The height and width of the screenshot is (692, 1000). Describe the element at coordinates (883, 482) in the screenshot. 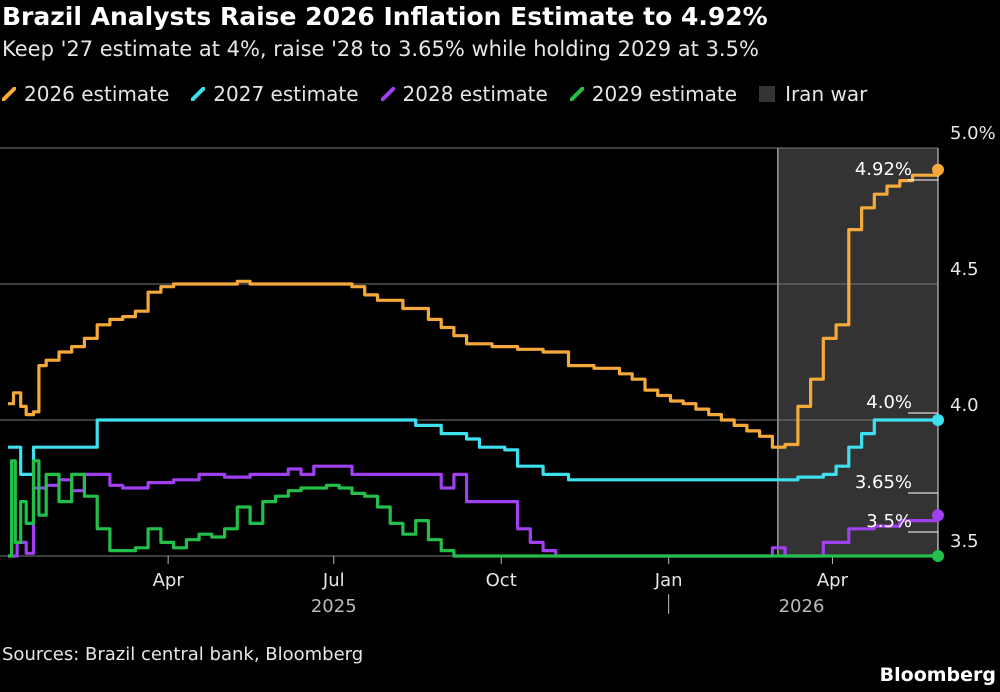

I see `end-value-label: 3.65%` at that location.